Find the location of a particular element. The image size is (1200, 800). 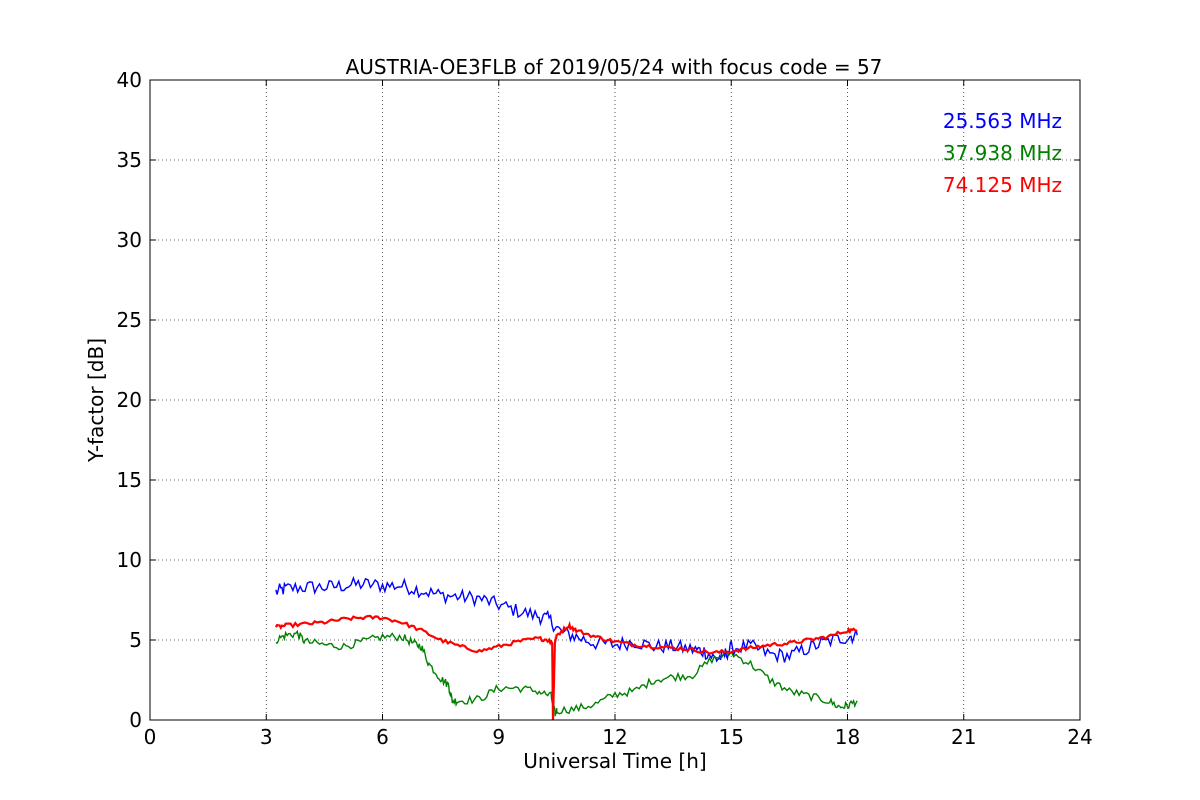

legend-entry: 25.563 MHz is located at coordinates (1002, 121).